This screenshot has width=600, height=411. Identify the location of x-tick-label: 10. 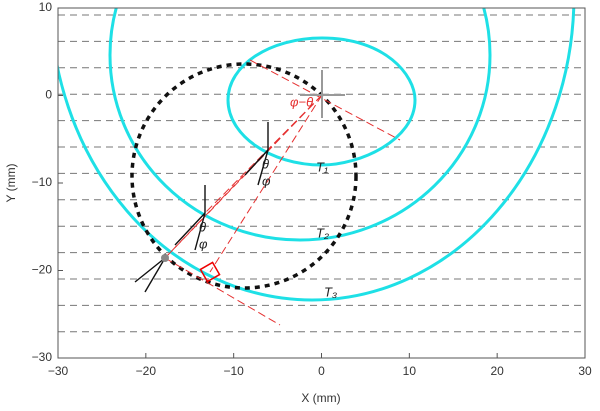
(410, 371).